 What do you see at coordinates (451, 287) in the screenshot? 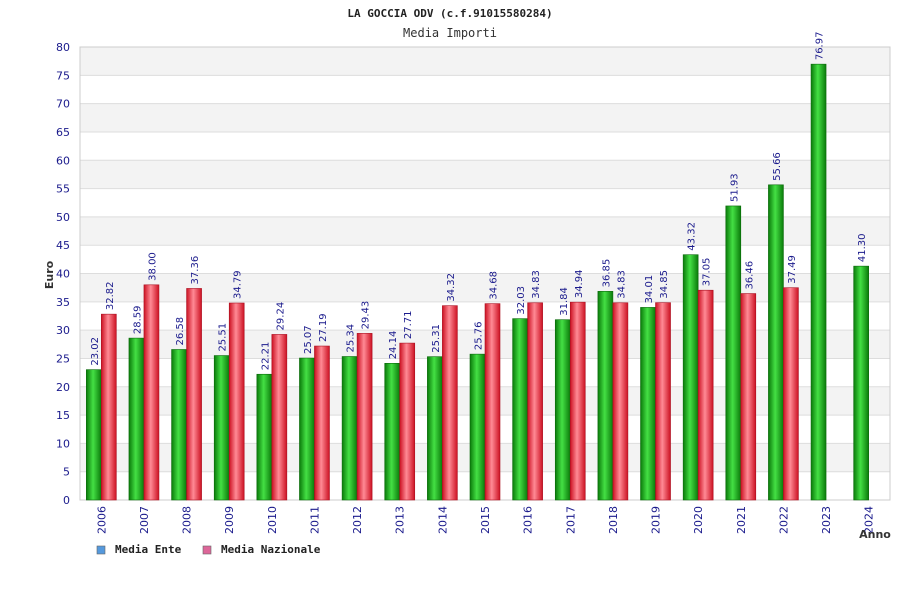
I see `data-label: 34.32` at bounding box center [451, 287].